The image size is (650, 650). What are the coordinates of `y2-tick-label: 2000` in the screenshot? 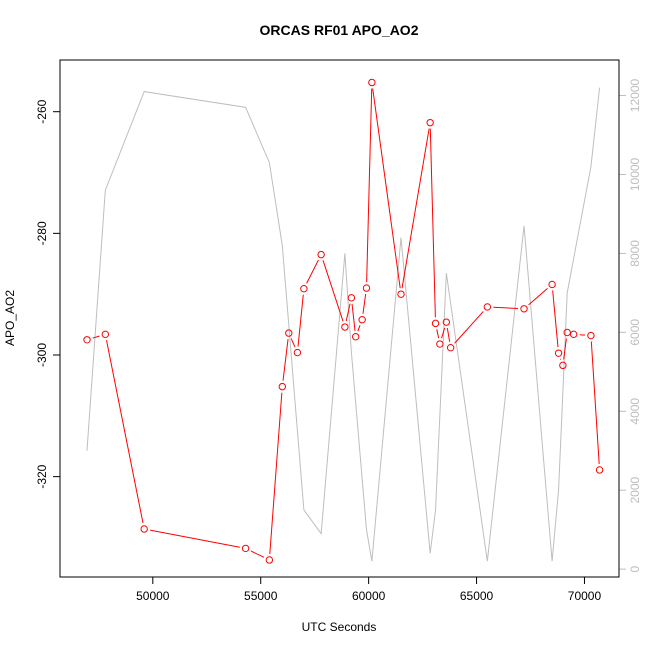 It's located at (635, 490).